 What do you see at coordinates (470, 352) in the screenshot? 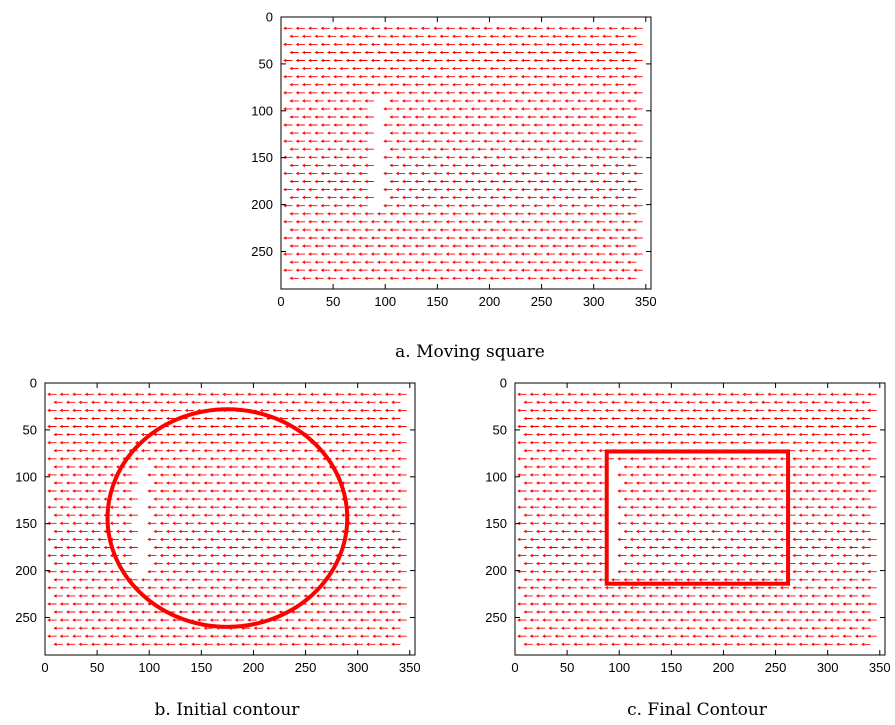
I see `caption-a: a. Moving square` at bounding box center [470, 352].